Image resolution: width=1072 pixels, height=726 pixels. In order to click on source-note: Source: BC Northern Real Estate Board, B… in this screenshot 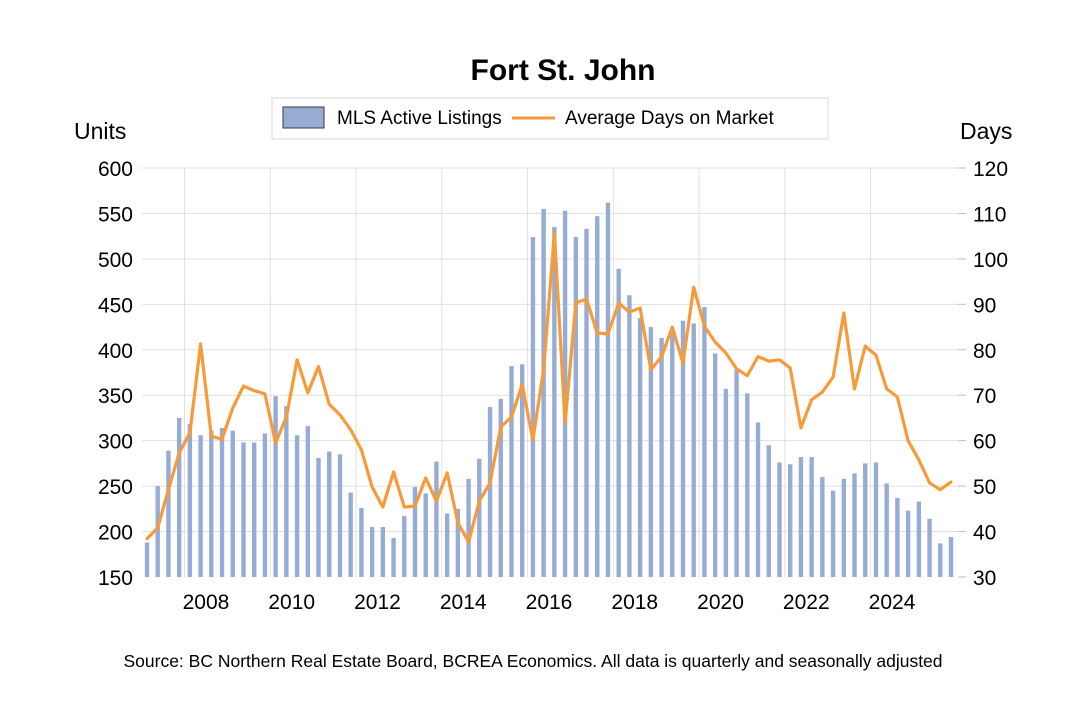, I will do `click(532, 661)`.